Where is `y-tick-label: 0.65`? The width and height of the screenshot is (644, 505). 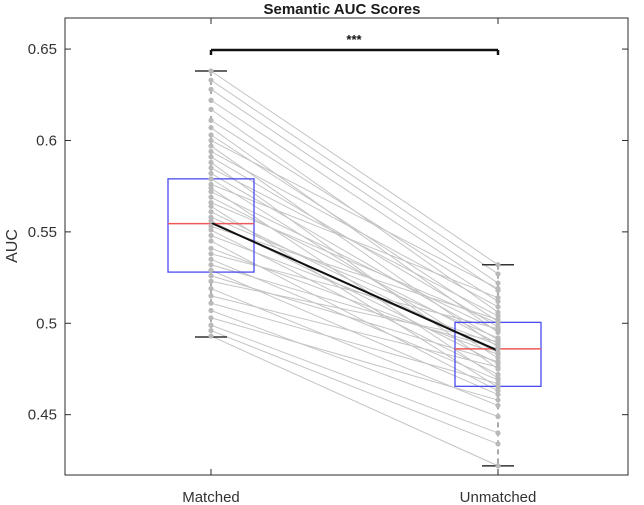
y-tick-label: 0.65 is located at coordinates (42, 49).